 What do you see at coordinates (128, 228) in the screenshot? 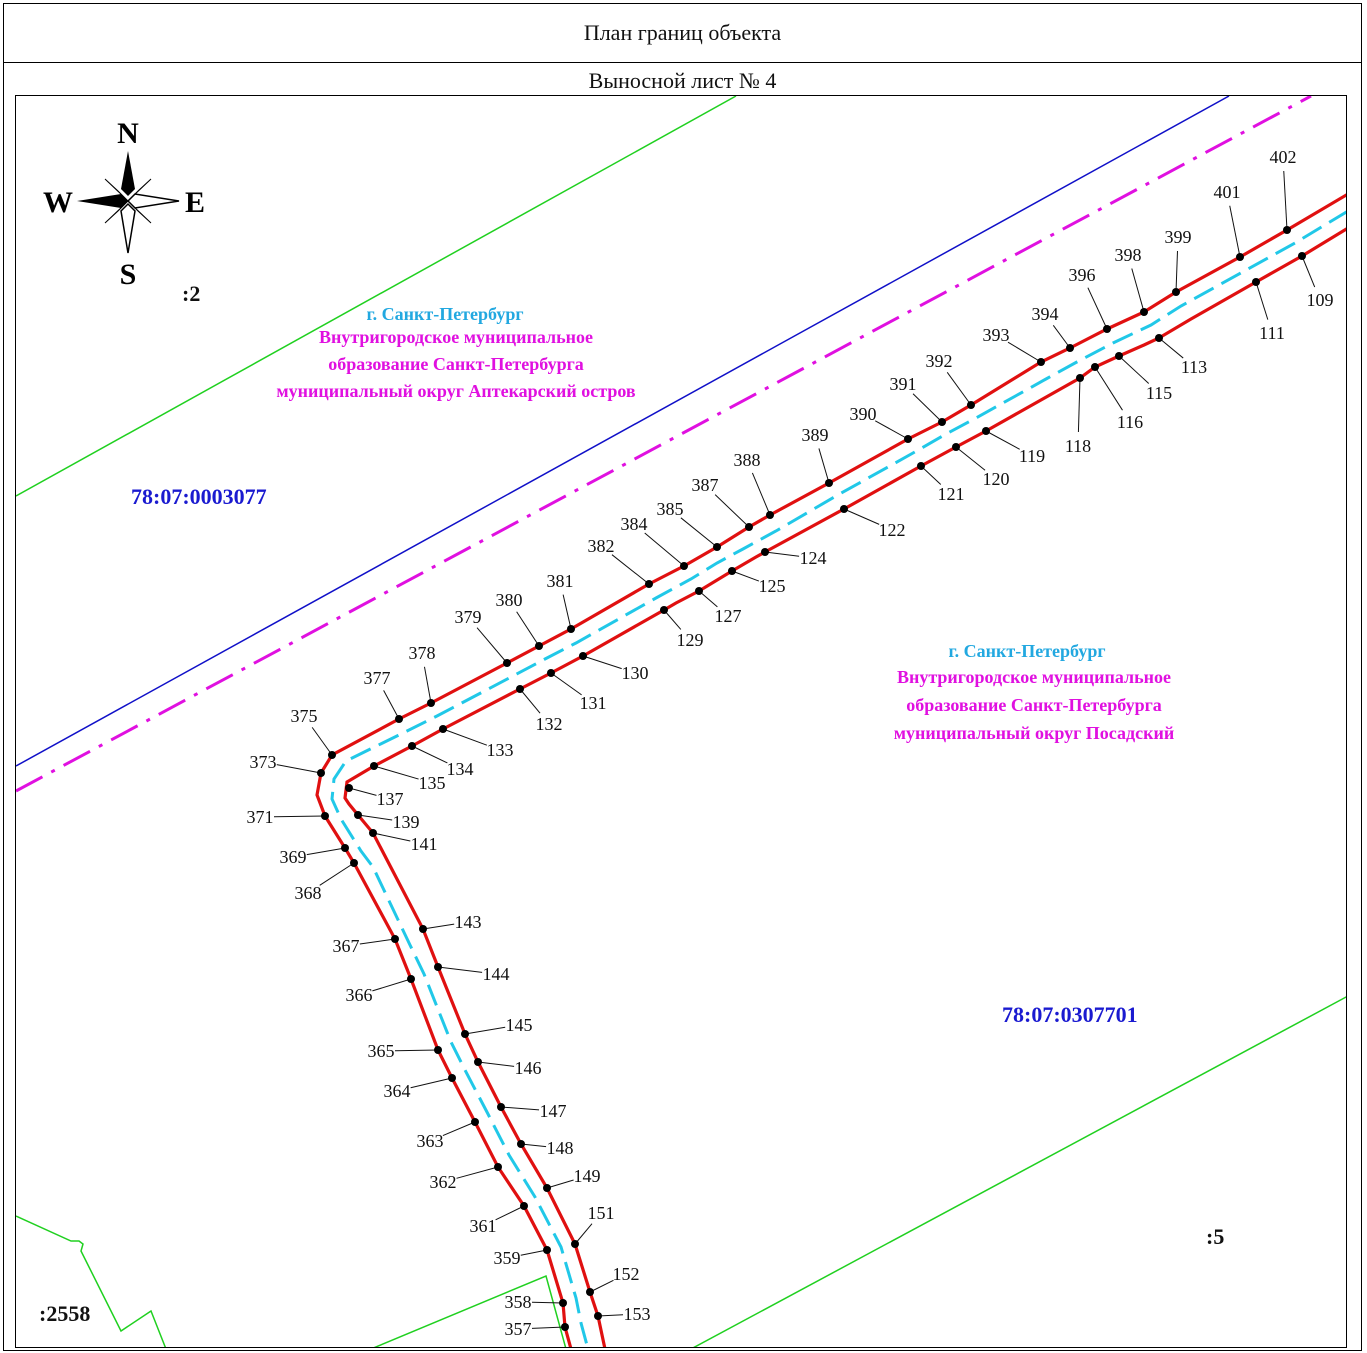
I see `compass-arrow-south` at bounding box center [128, 228].